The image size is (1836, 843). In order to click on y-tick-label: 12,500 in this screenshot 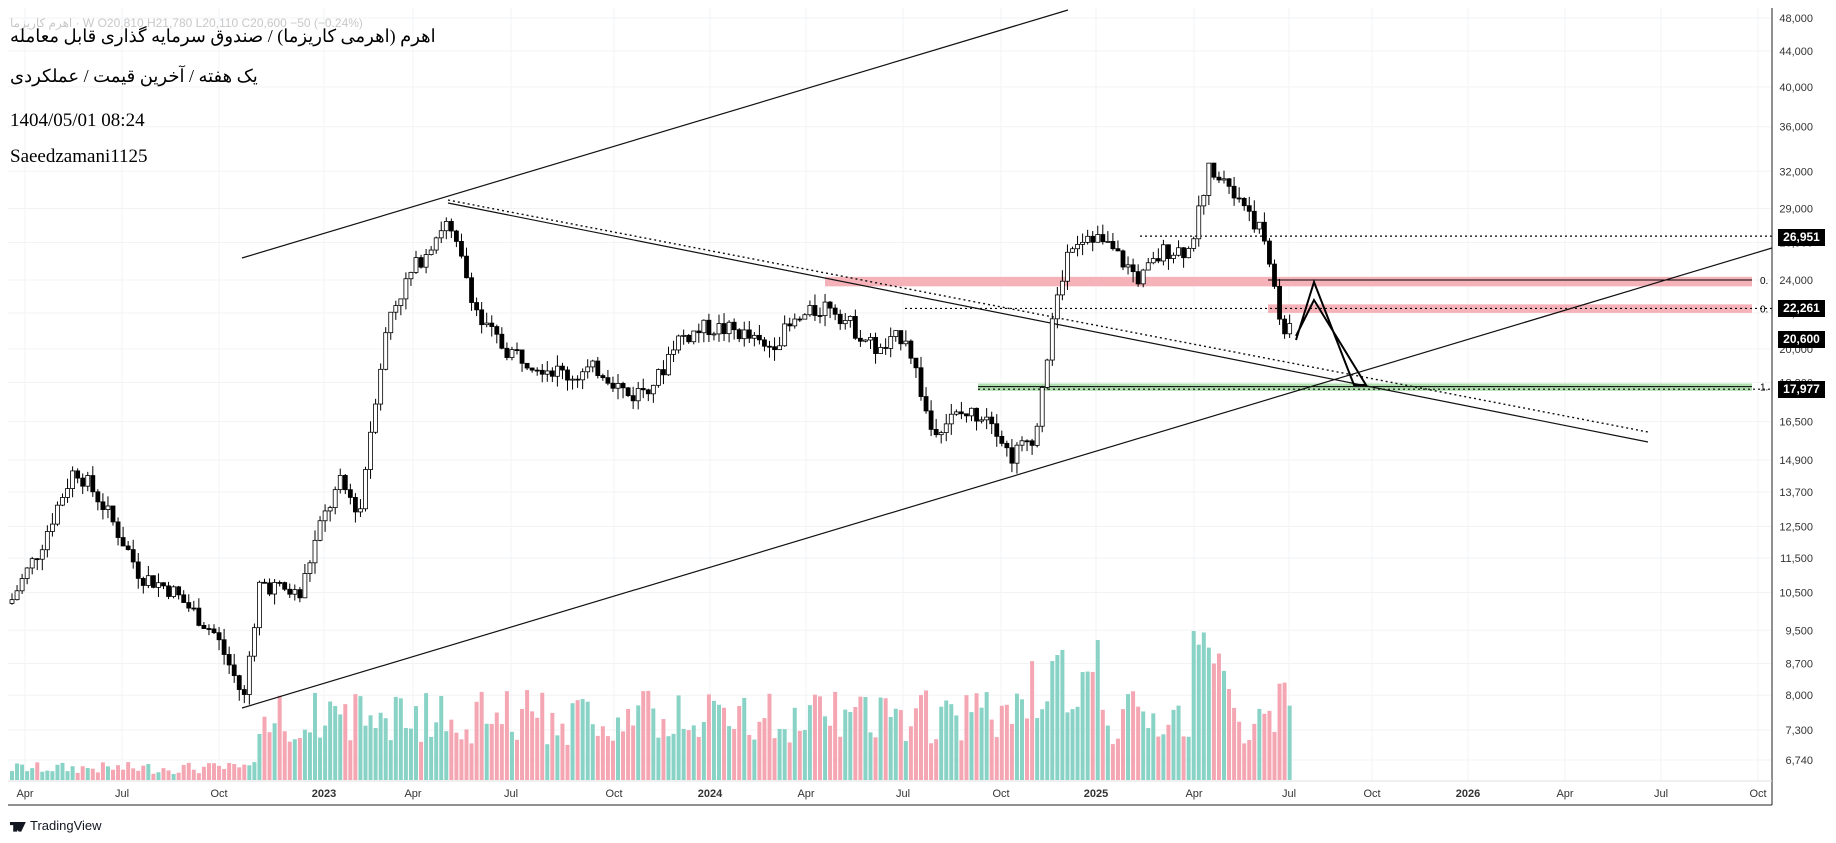, I will do `click(1796, 528)`.